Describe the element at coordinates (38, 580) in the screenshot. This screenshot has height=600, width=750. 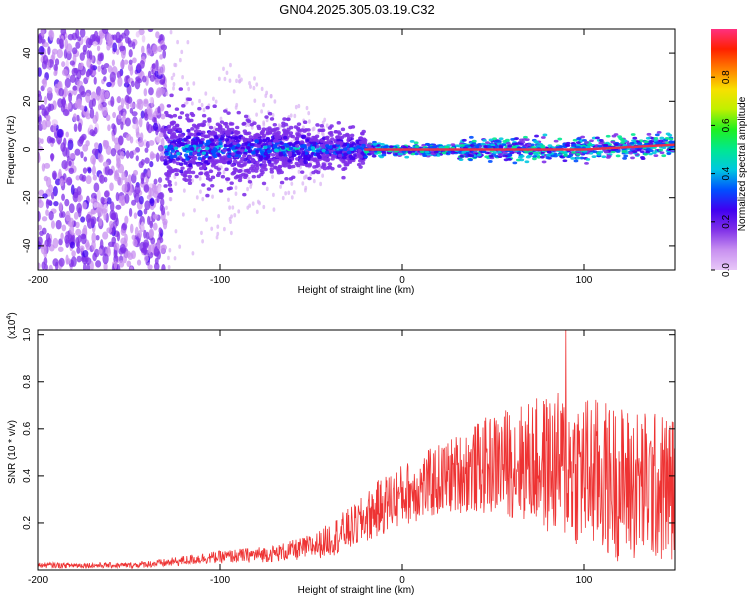
I see `x-tick-label: -200` at that location.